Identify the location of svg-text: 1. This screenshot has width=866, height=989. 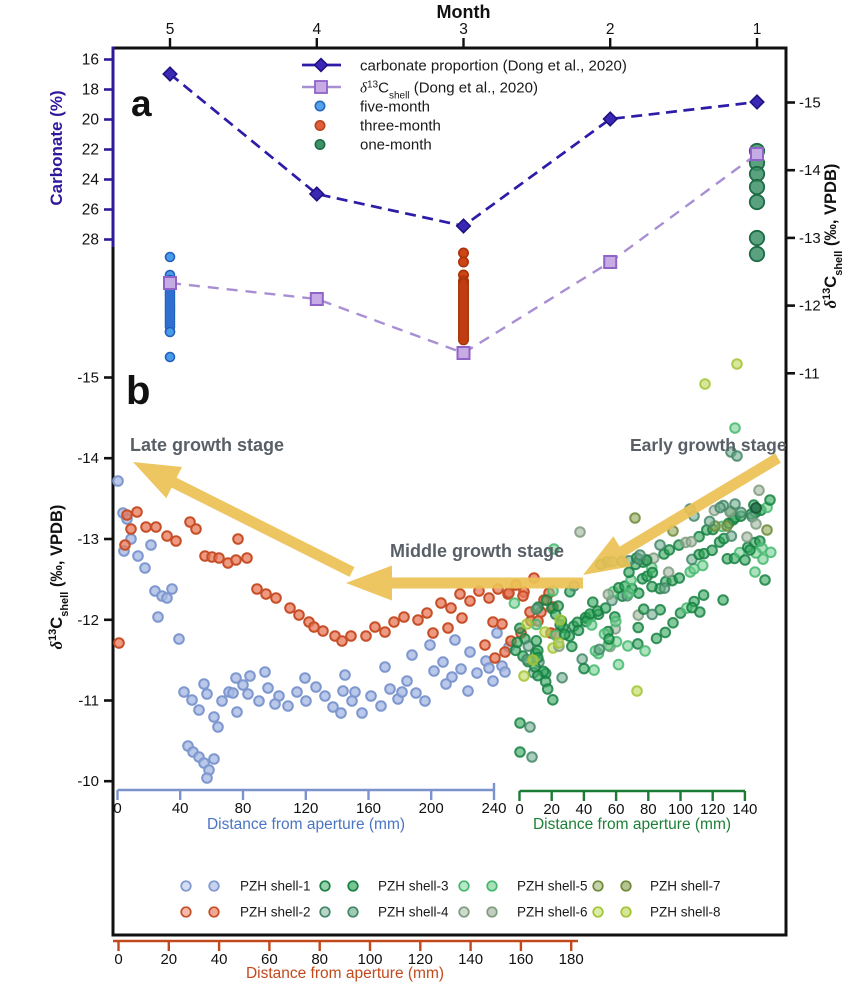
(757, 29).